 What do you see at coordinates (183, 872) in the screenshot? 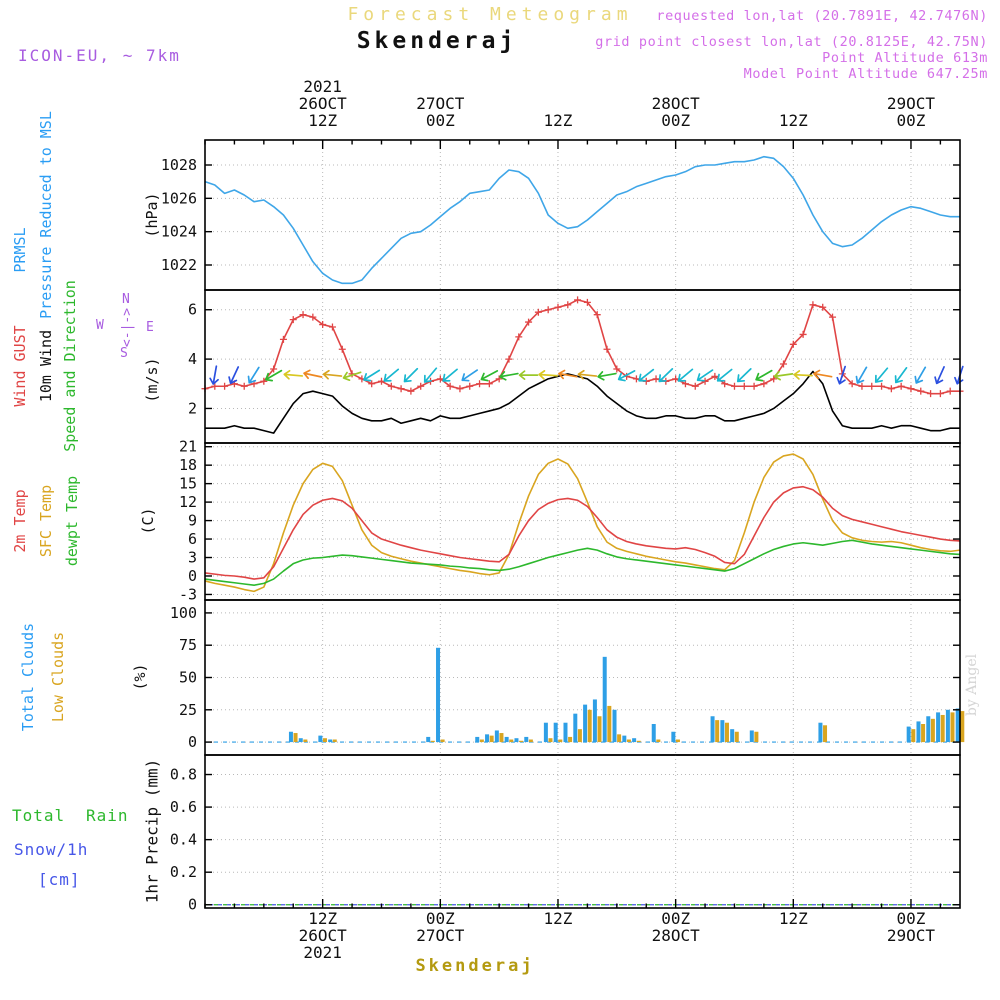
I see `svg-text: 0.2` at bounding box center [183, 872].